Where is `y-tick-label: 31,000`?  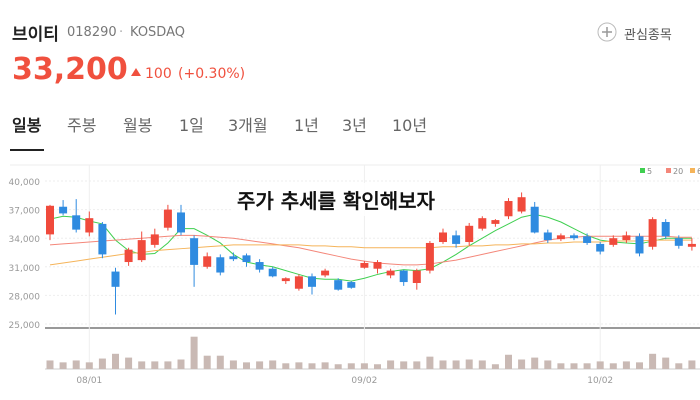
y-tick-label: 31,000 is located at coordinates (25, 269).